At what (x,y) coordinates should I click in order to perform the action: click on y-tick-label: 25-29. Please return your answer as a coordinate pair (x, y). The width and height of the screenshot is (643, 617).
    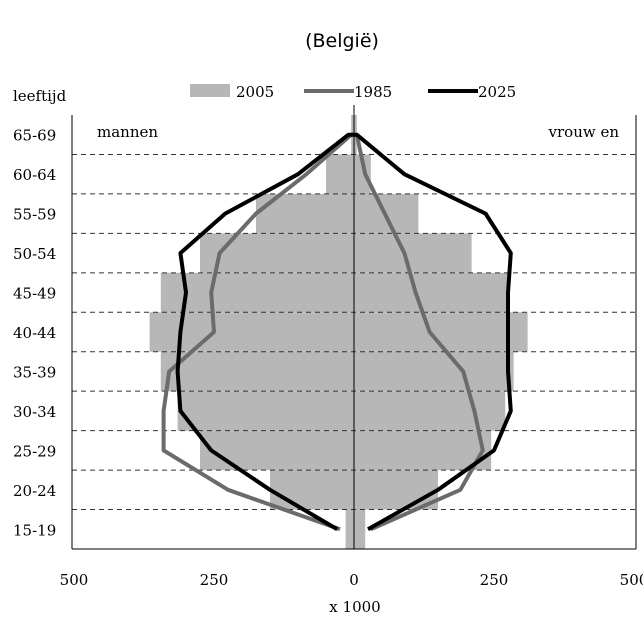
    Looking at the image, I should click on (34, 451).